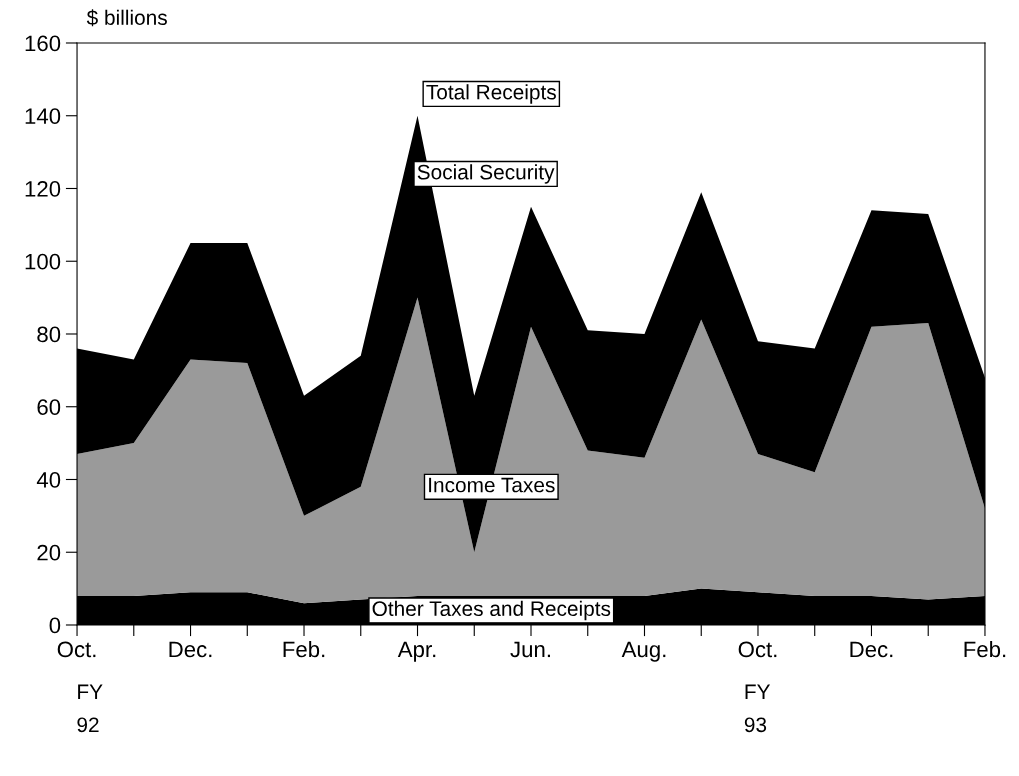  I want to click on text: FY 93, so click(757, 708).